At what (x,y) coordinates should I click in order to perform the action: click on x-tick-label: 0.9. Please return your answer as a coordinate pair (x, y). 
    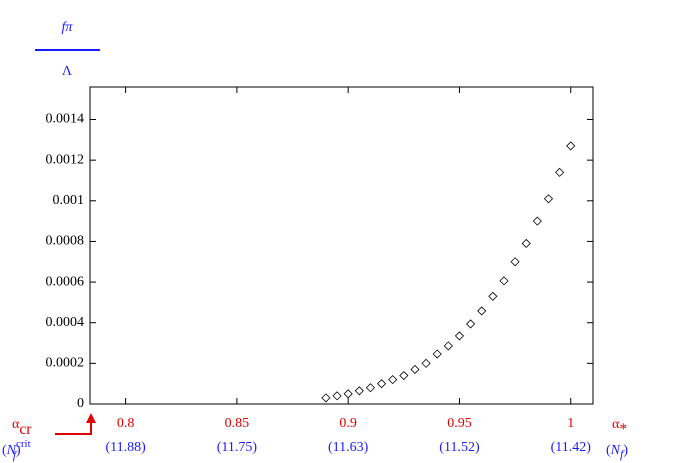
    Looking at the image, I should click on (348, 423).